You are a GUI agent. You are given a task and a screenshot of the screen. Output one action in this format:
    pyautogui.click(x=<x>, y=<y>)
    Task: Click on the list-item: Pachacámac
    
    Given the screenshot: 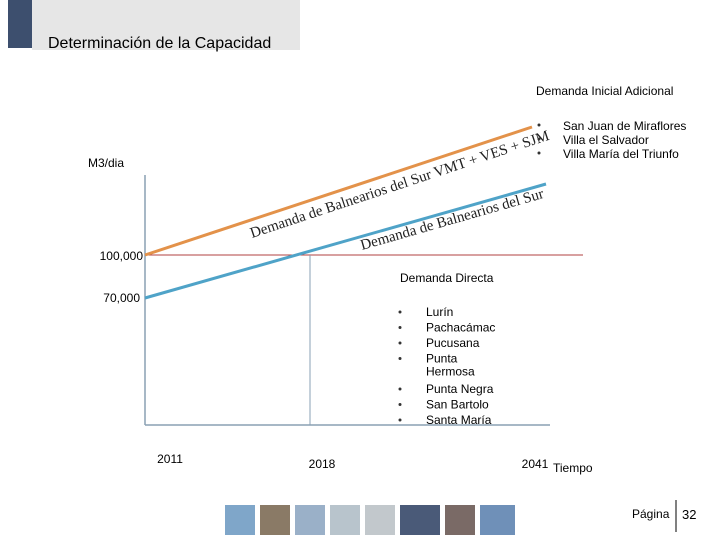 What is the action you would take?
    pyautogui.click(x=460, y=328)
    